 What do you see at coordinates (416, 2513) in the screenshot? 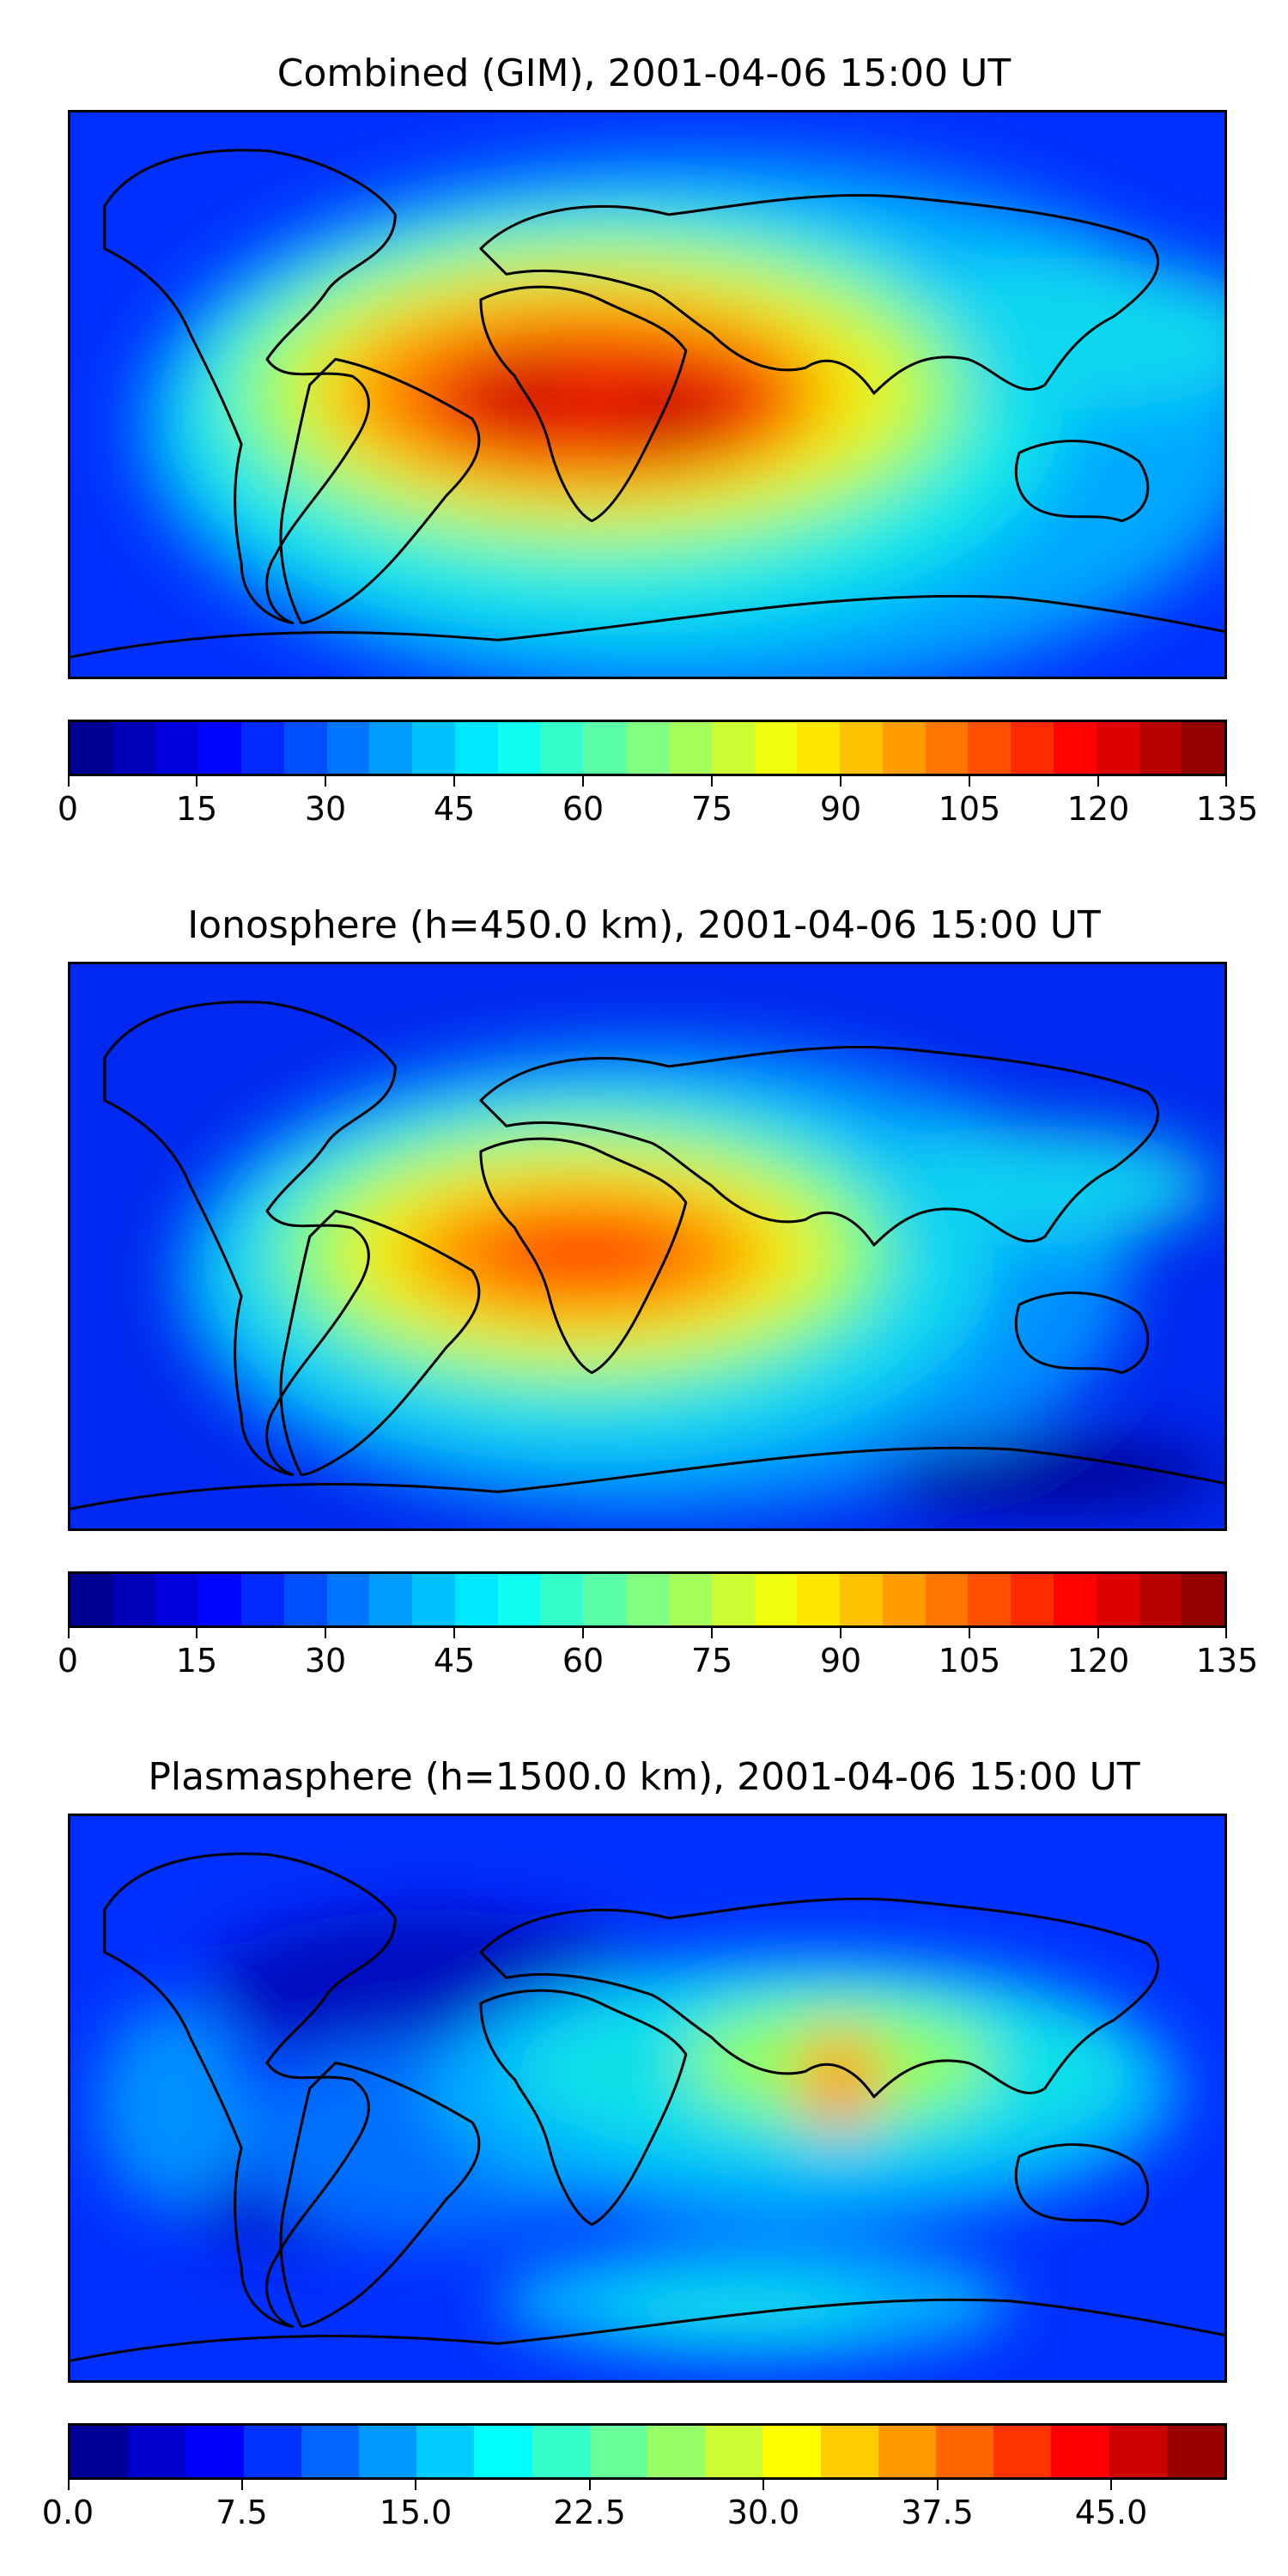
I see `colorbar-tick-label: 15.0` at bounding box center [416, 2513].